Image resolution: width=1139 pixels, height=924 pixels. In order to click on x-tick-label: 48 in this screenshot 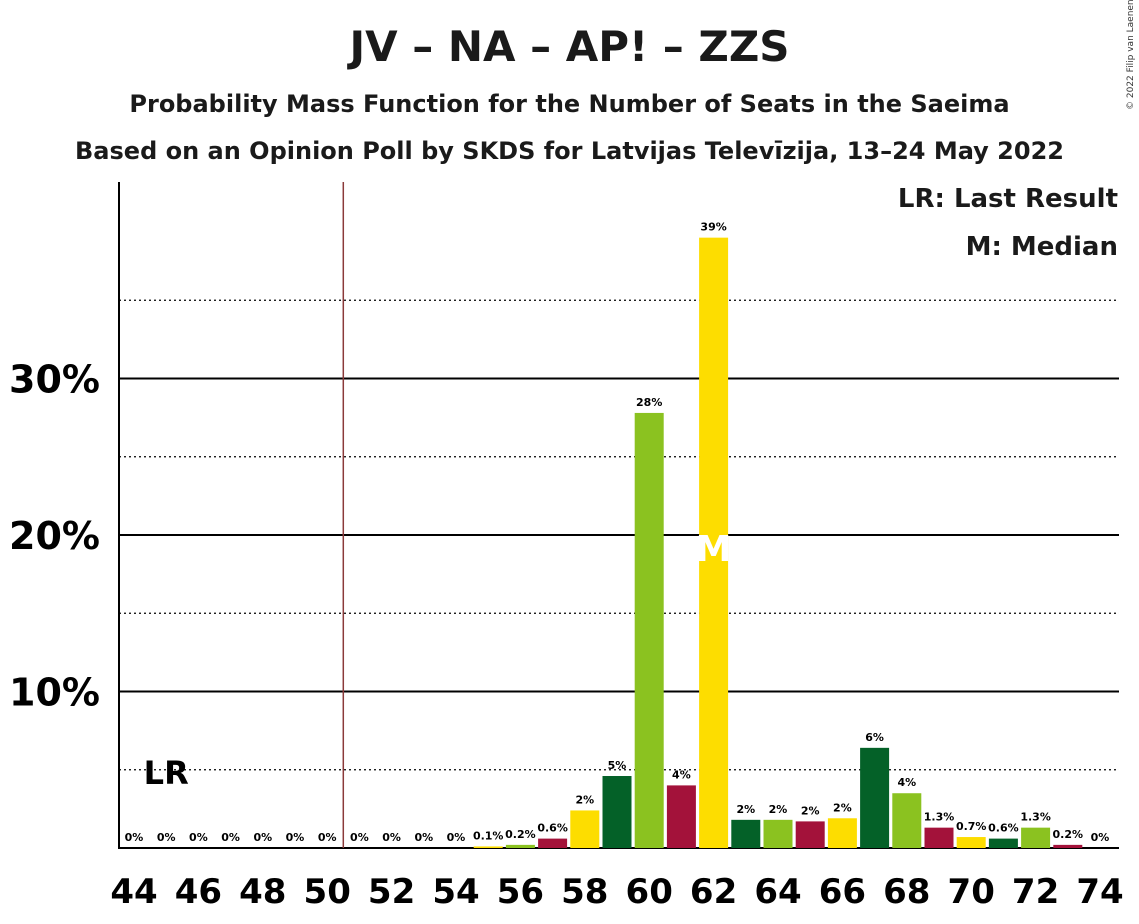, I will do `click(262, 892)`.